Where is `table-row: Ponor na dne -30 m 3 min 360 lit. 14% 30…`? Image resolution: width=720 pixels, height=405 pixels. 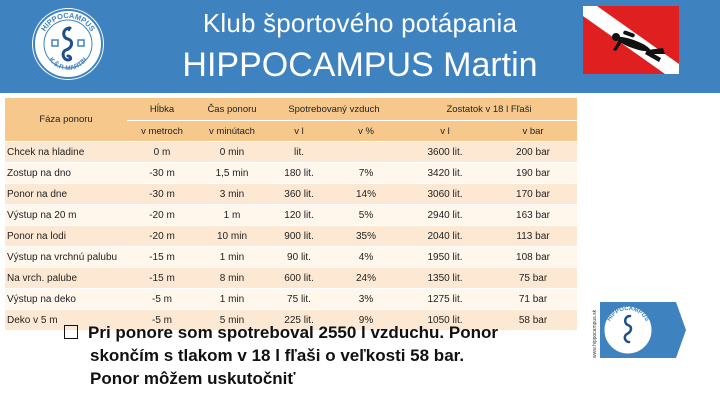
table-row: Ponor na dne -30 m 3 min 360 lit. 14% 30… is located at coordinates (291, 194).